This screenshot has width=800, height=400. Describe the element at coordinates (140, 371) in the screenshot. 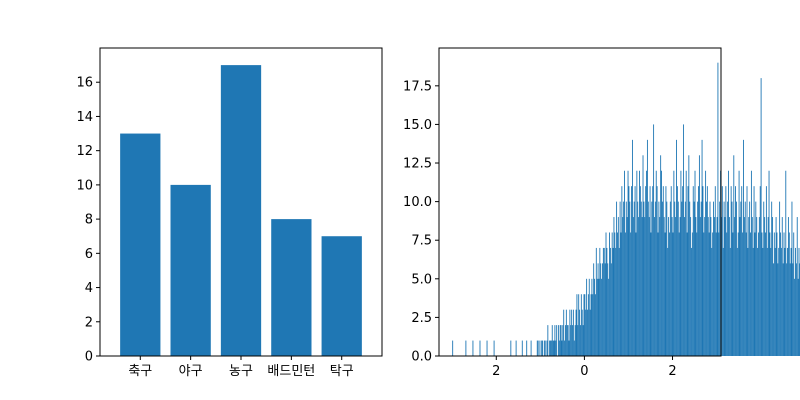

I see `x-tick-label-0: 축구` at that location.